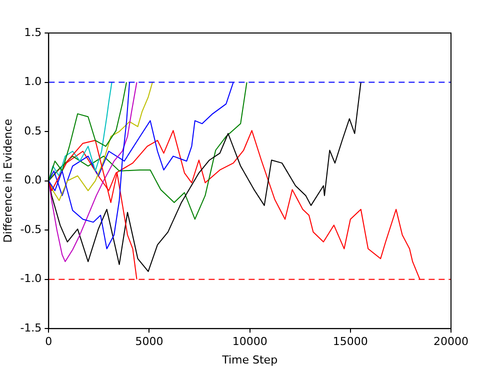 The image size is (500, 377). What do you see at coordinates (33, 180) in the screenshot?
I see `y-tick-label: 0.0` at bounding box center [33, 180].